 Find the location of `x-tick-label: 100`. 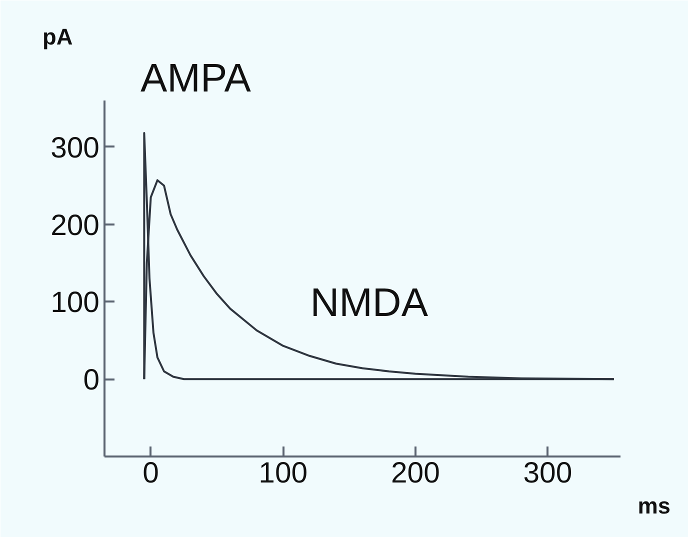

x-tick-label: 100 is located at coordinates (283, 473).